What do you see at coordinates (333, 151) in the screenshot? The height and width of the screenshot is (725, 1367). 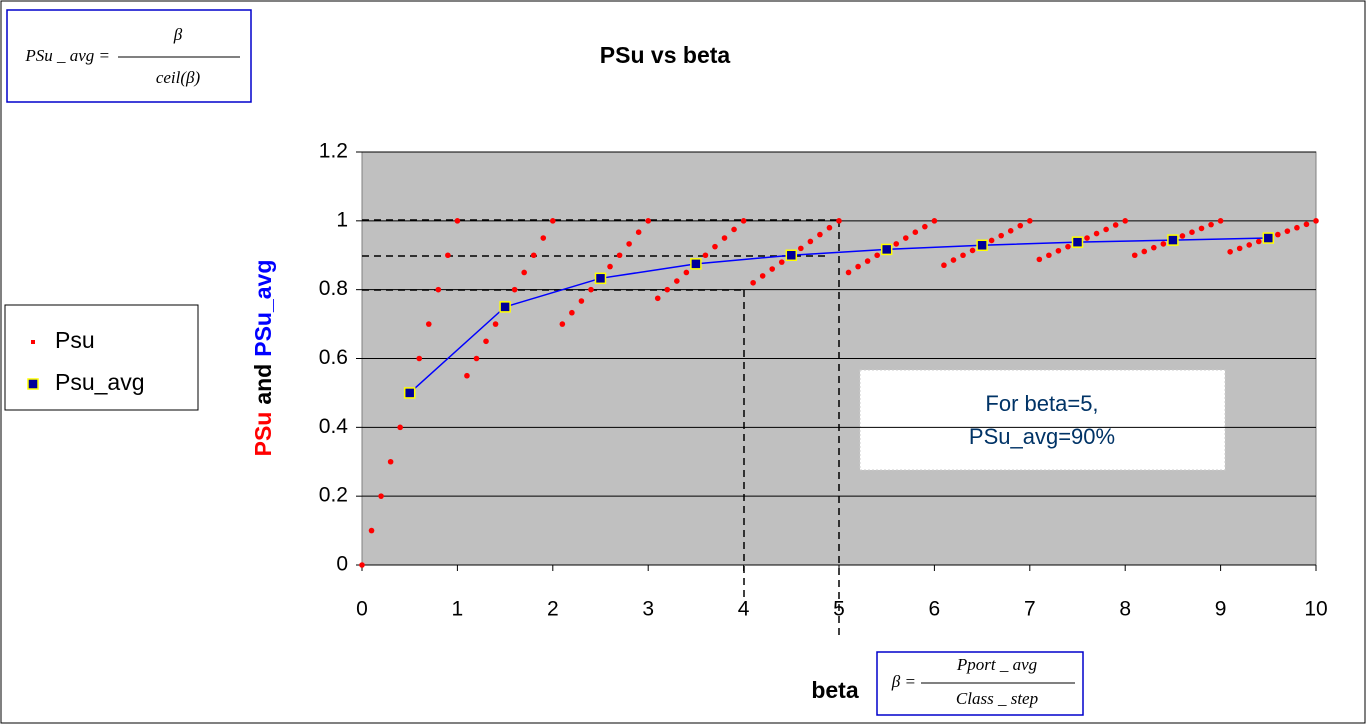 I see `y-tick-label: 1.2` at bounding box center [333, 151].